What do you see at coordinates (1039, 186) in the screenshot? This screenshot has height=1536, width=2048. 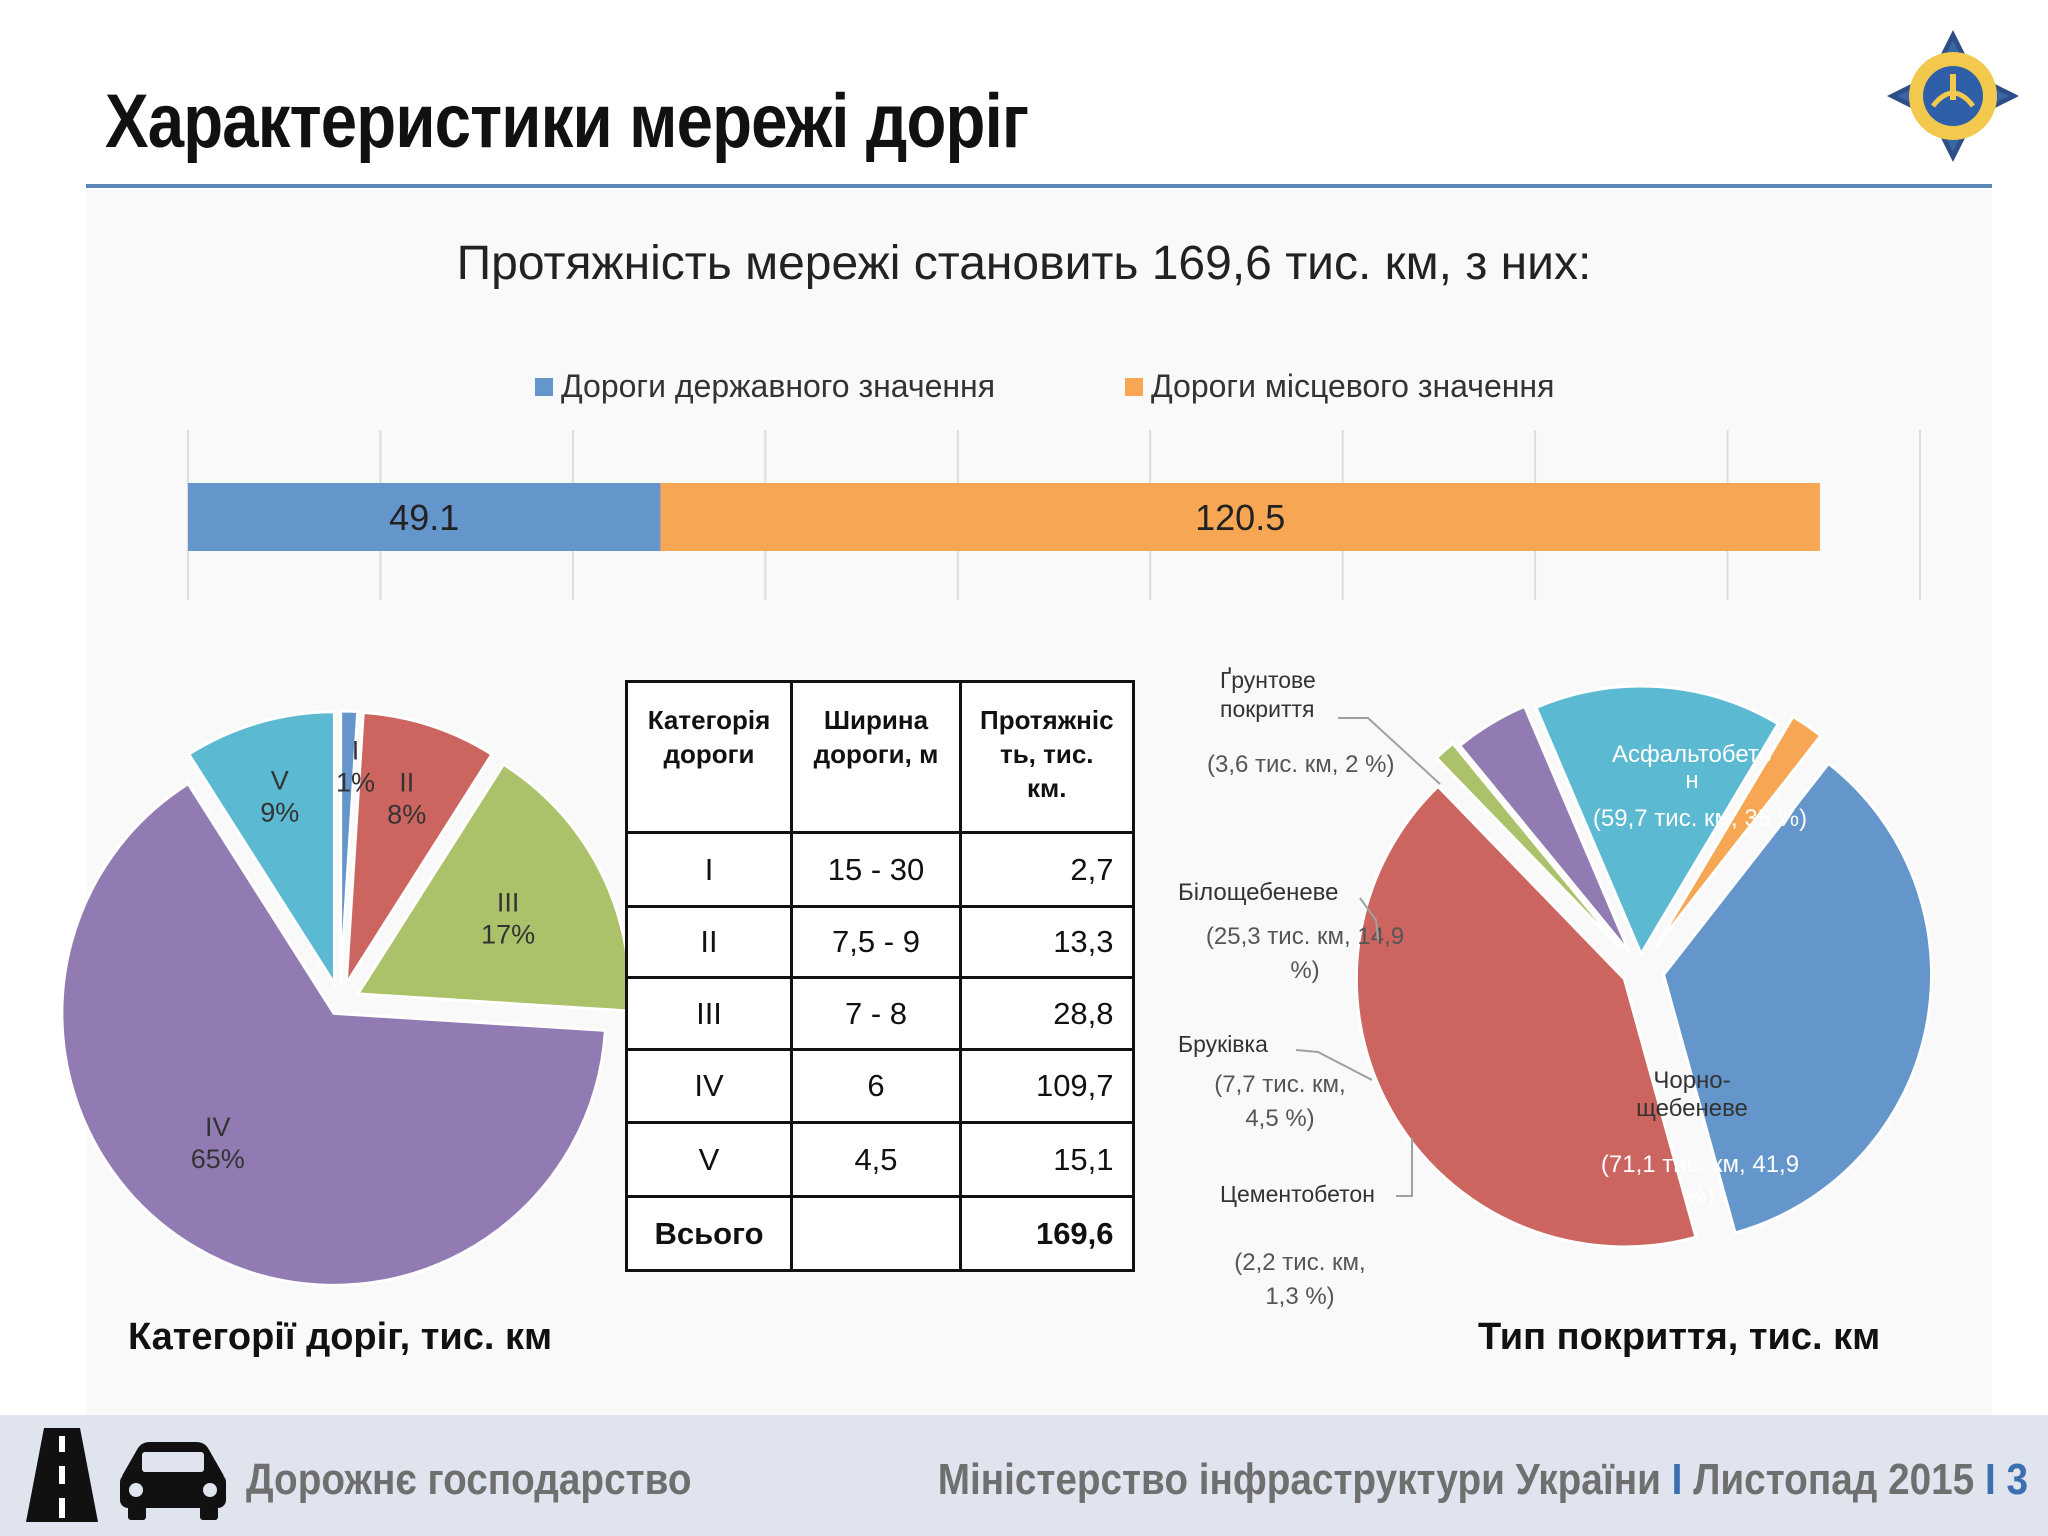 I see `title-divider` at bounding box center [1039, 186].